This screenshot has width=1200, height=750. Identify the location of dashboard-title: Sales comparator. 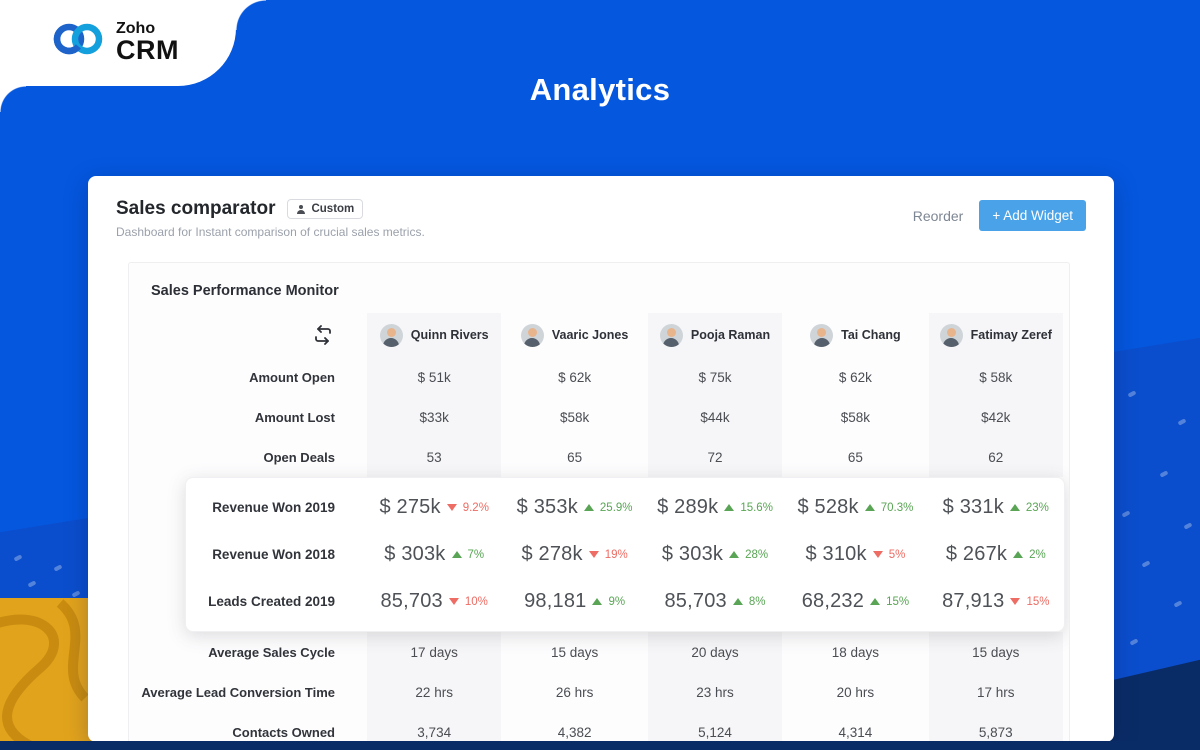
(196, 208).